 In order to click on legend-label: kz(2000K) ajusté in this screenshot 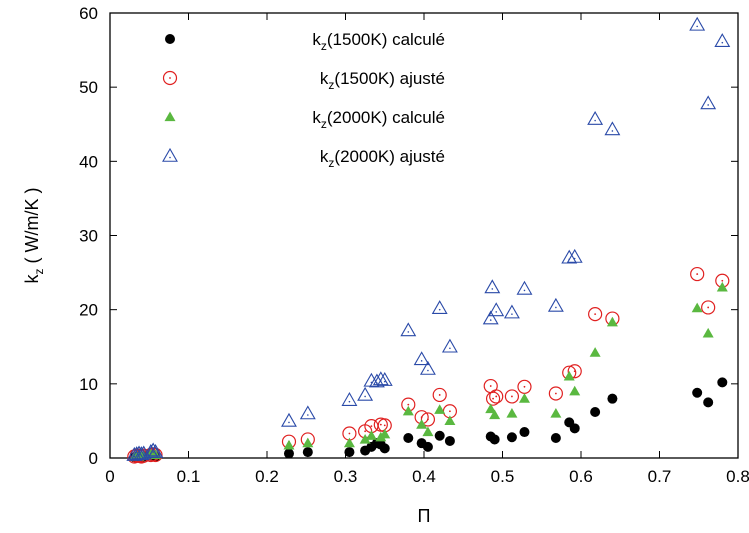, I will do `click(382, 158)`.